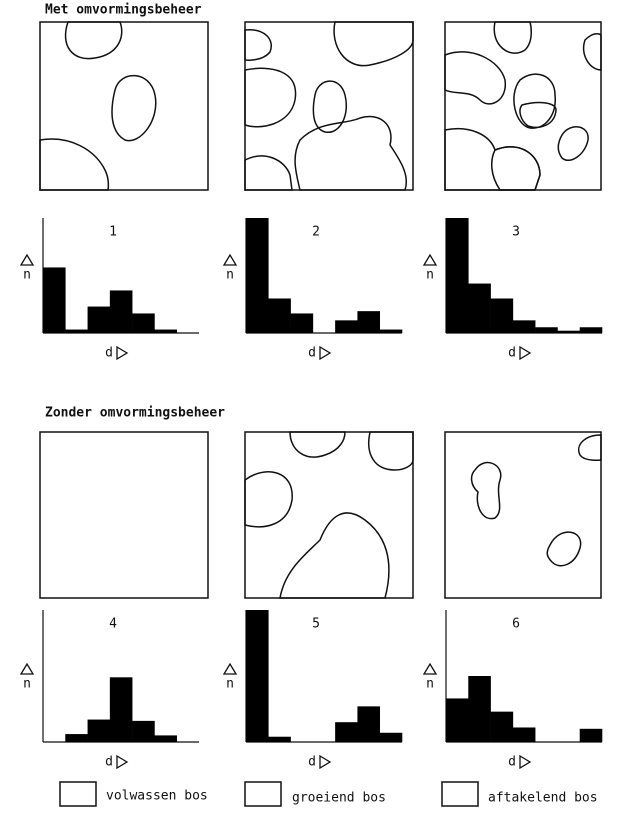  Describe the element at coordinates (516, 624) in the screenshot. I see `chart-title: 6` at that location.